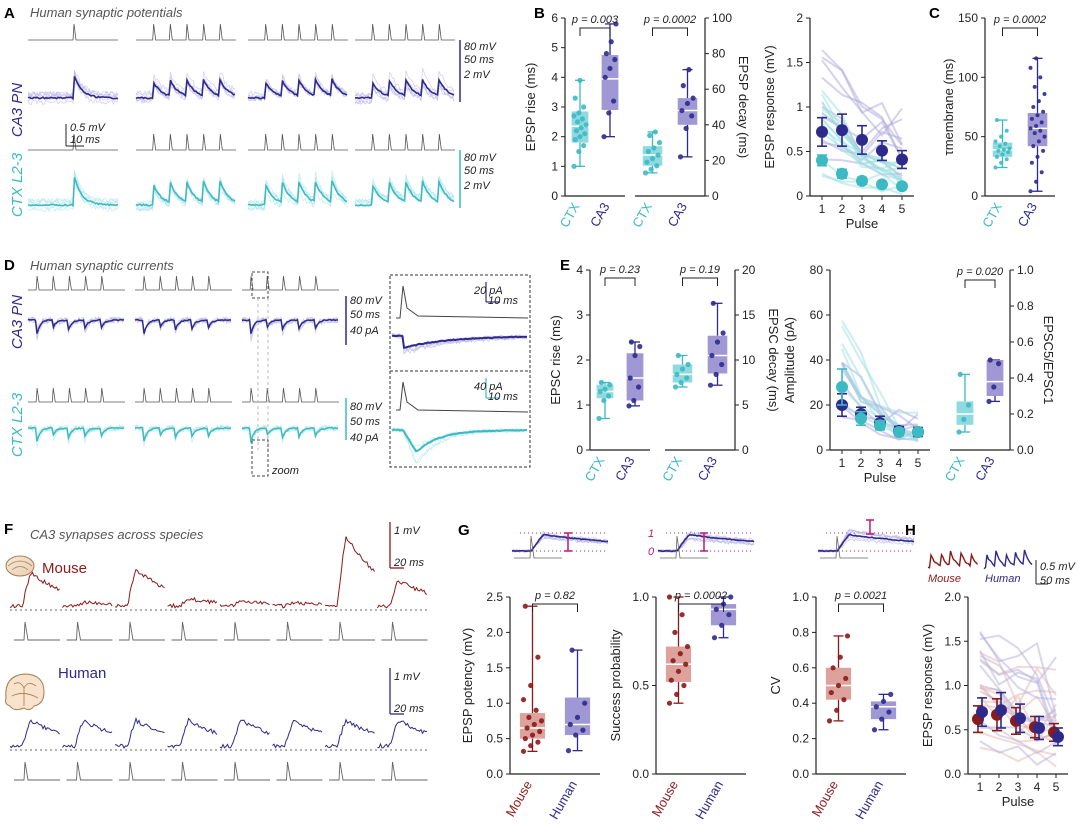 This screenshot has height=832, width=1080. Describe the element at coordinates (862, 139) in the screenshot. I see `mean-point-ca3` at that location.